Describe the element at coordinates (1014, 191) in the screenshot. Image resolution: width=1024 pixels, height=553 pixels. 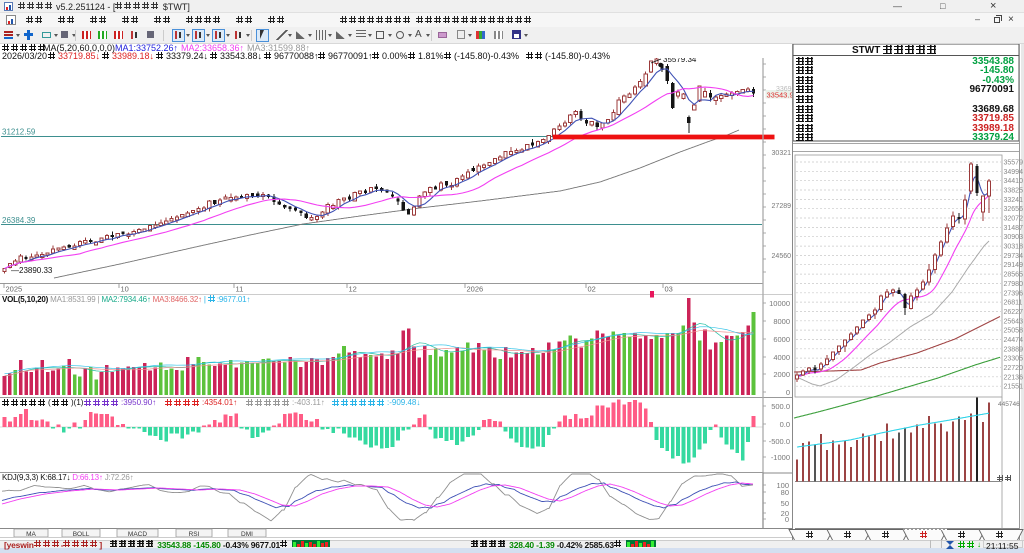
I see `svg-text: 33825` at that location.